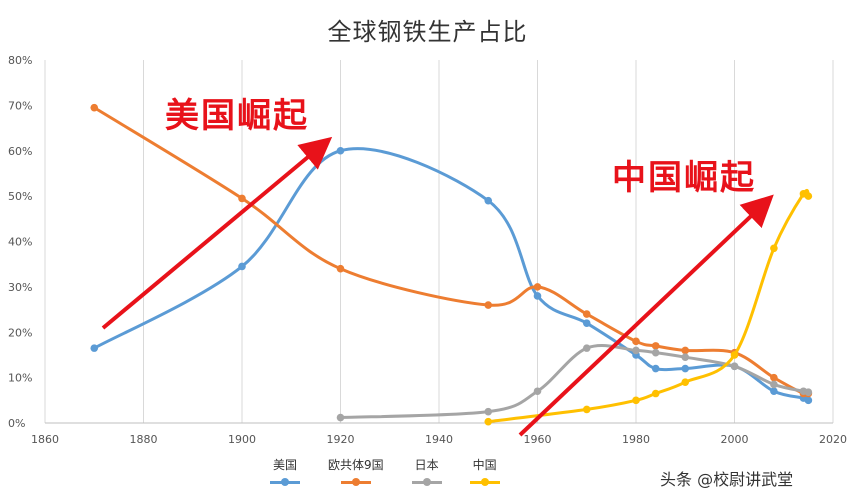 The width and height of the screenshot is (855, 500). I want to click on legend-swatch-japan, so click(426, 482).